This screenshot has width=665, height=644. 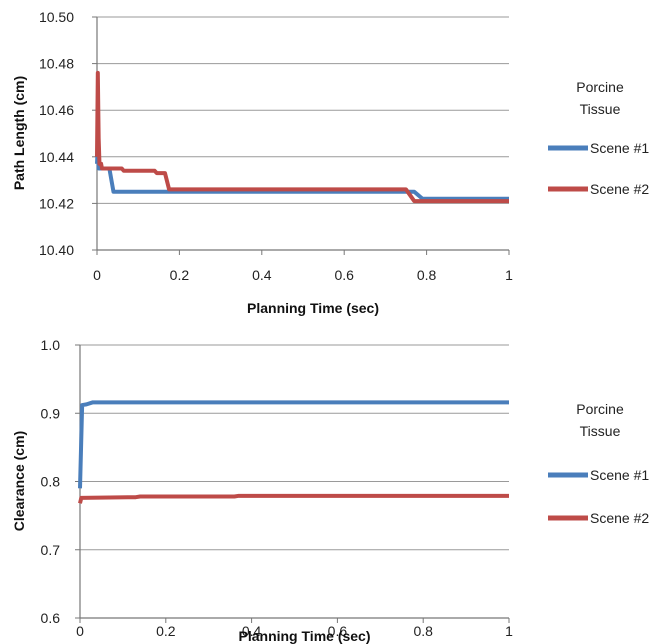 What do you see at coordinates (56, 110) in the screenshot?
I see `y-tick-label: 10.46` at bounding box center [56, 110].